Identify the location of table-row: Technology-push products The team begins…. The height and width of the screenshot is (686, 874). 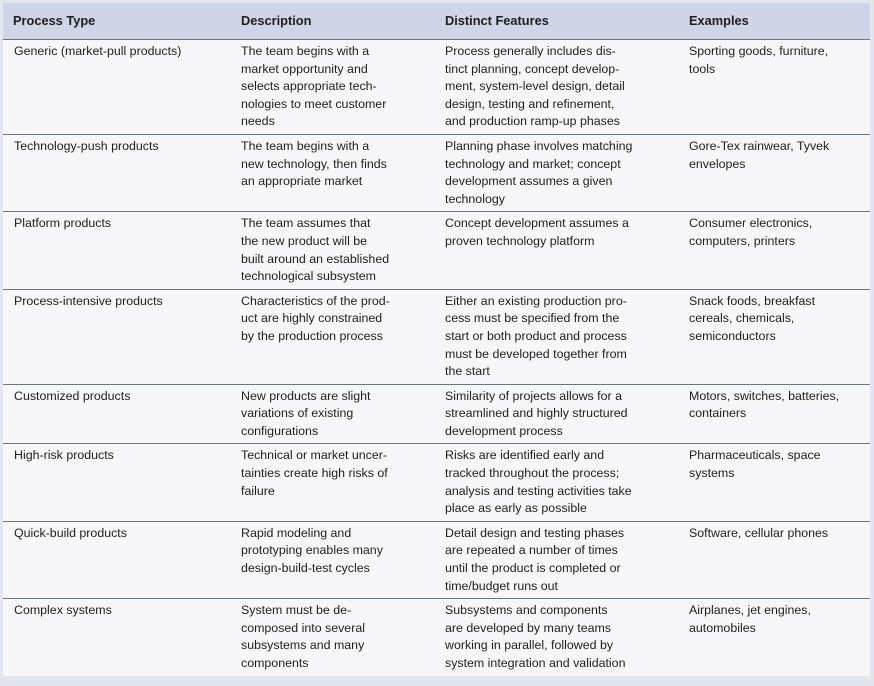
(436, 173).